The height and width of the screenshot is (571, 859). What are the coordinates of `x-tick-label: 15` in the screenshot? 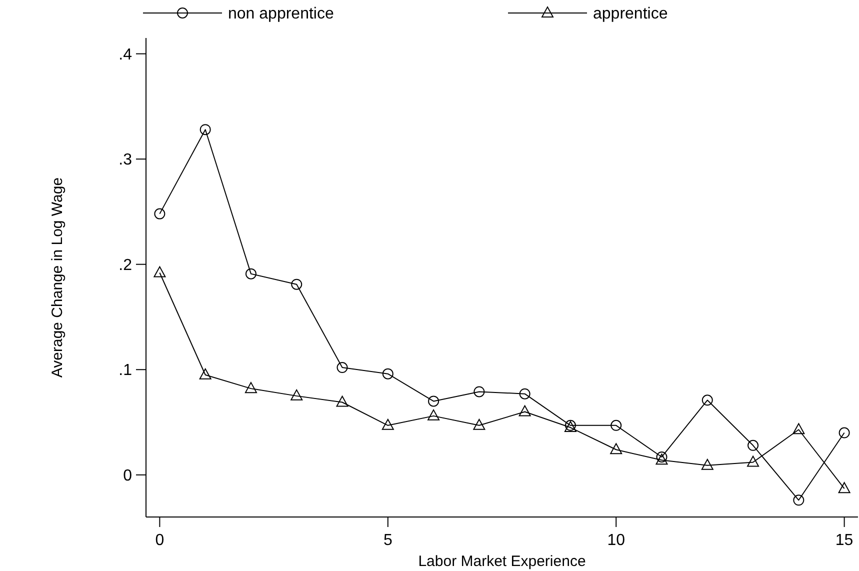 It's located at (844, 540).